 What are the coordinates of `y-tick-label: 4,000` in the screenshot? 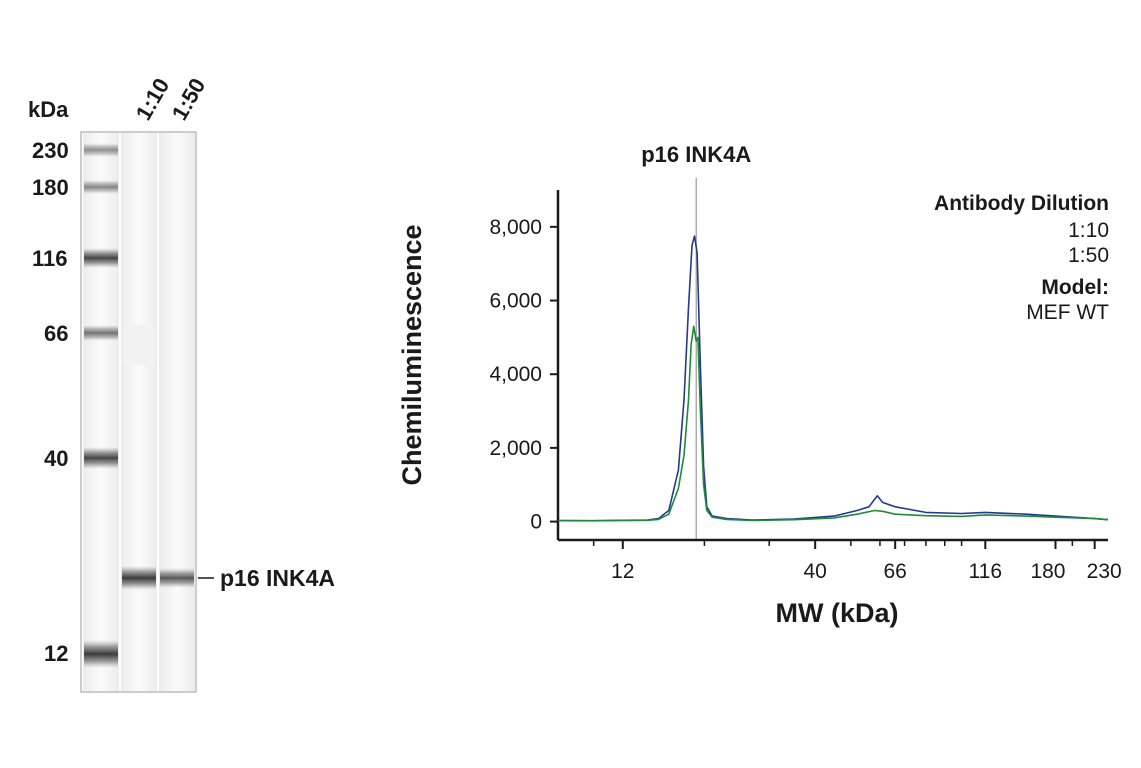 It's located at (515, 374).